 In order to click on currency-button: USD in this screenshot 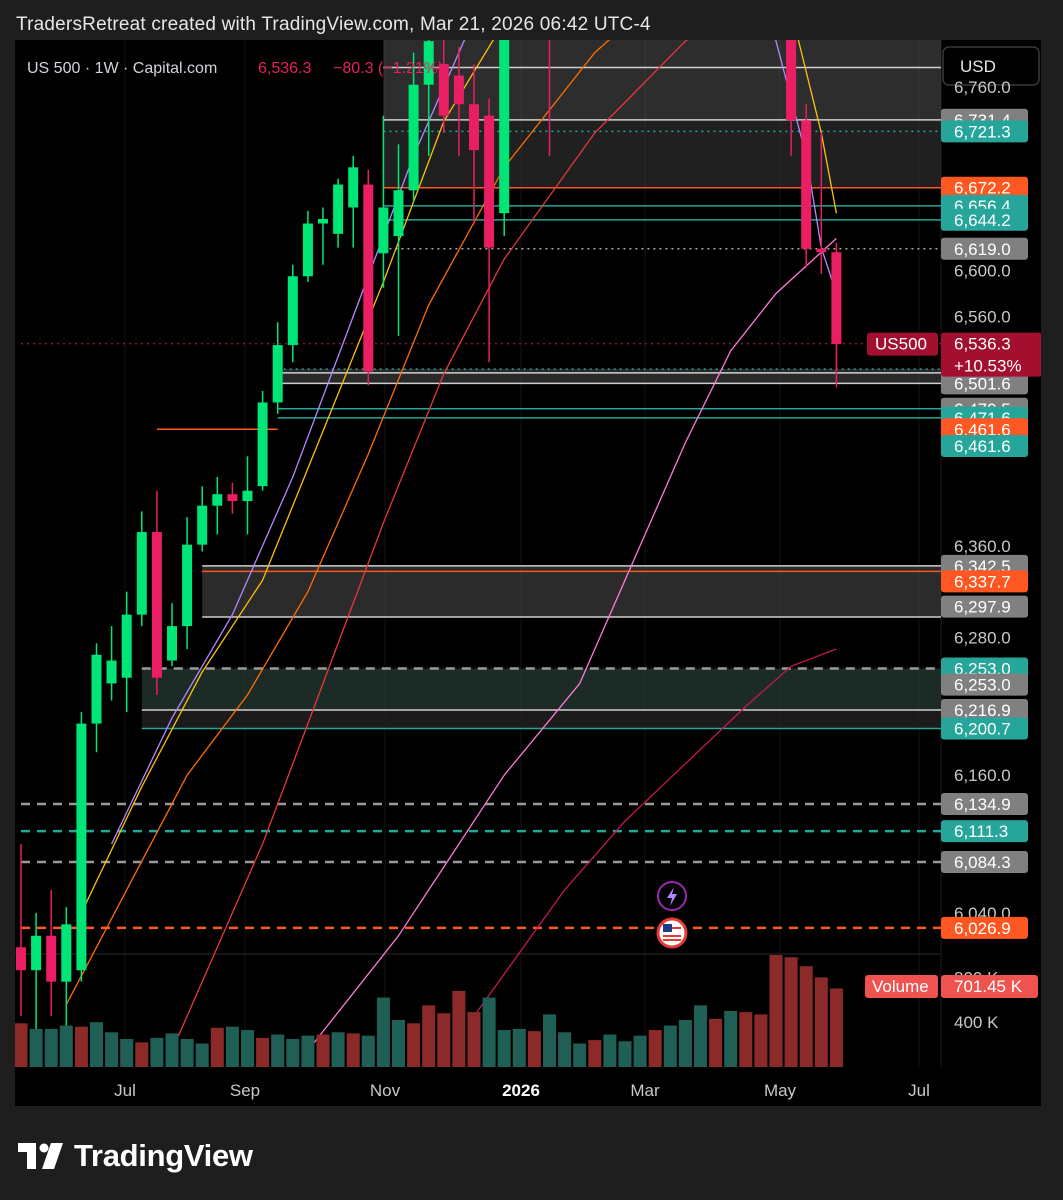, I will do `click(991, 66)`.